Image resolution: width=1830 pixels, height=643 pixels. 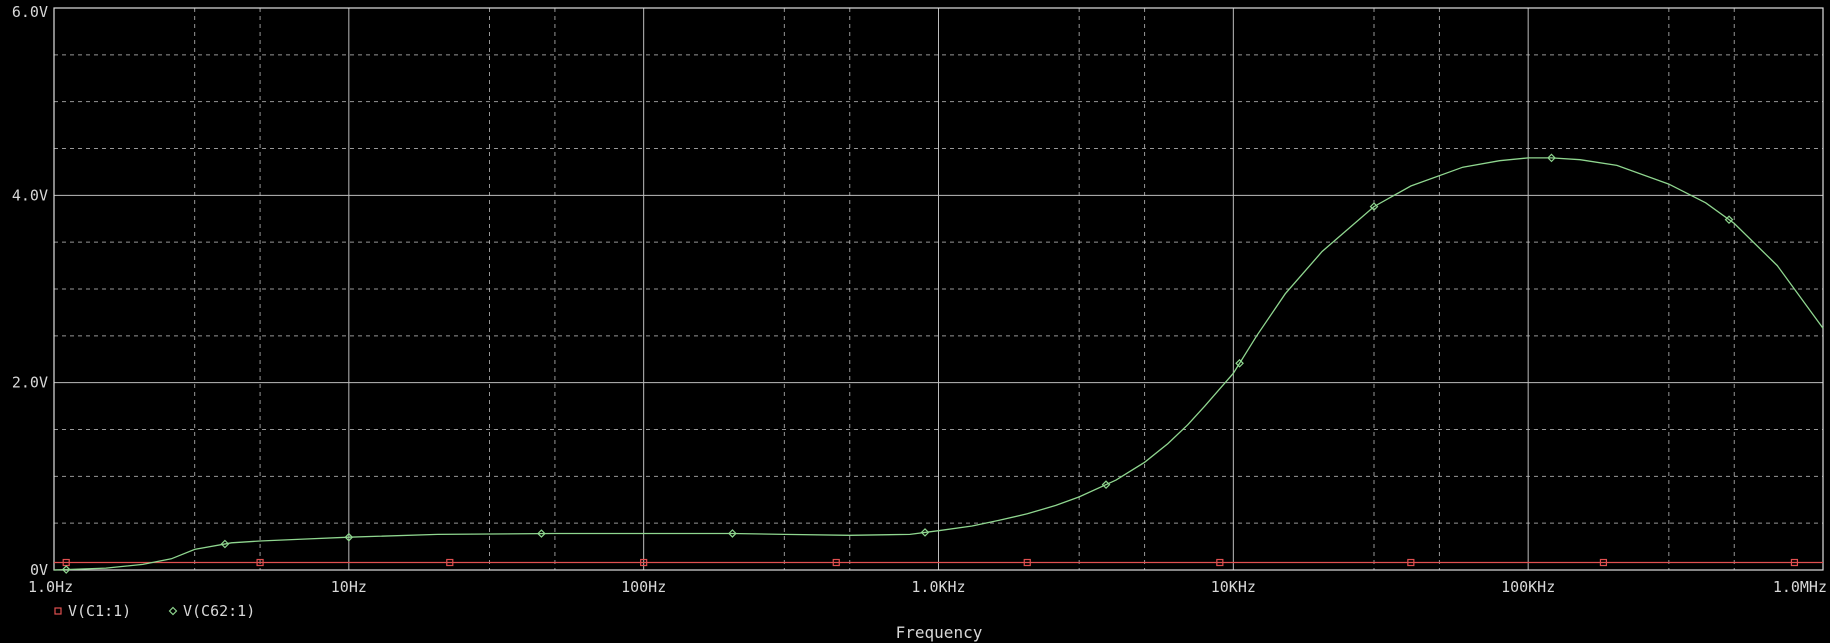 I want to click on y-tick-label: 2.0V, so click(x=30, y=383).